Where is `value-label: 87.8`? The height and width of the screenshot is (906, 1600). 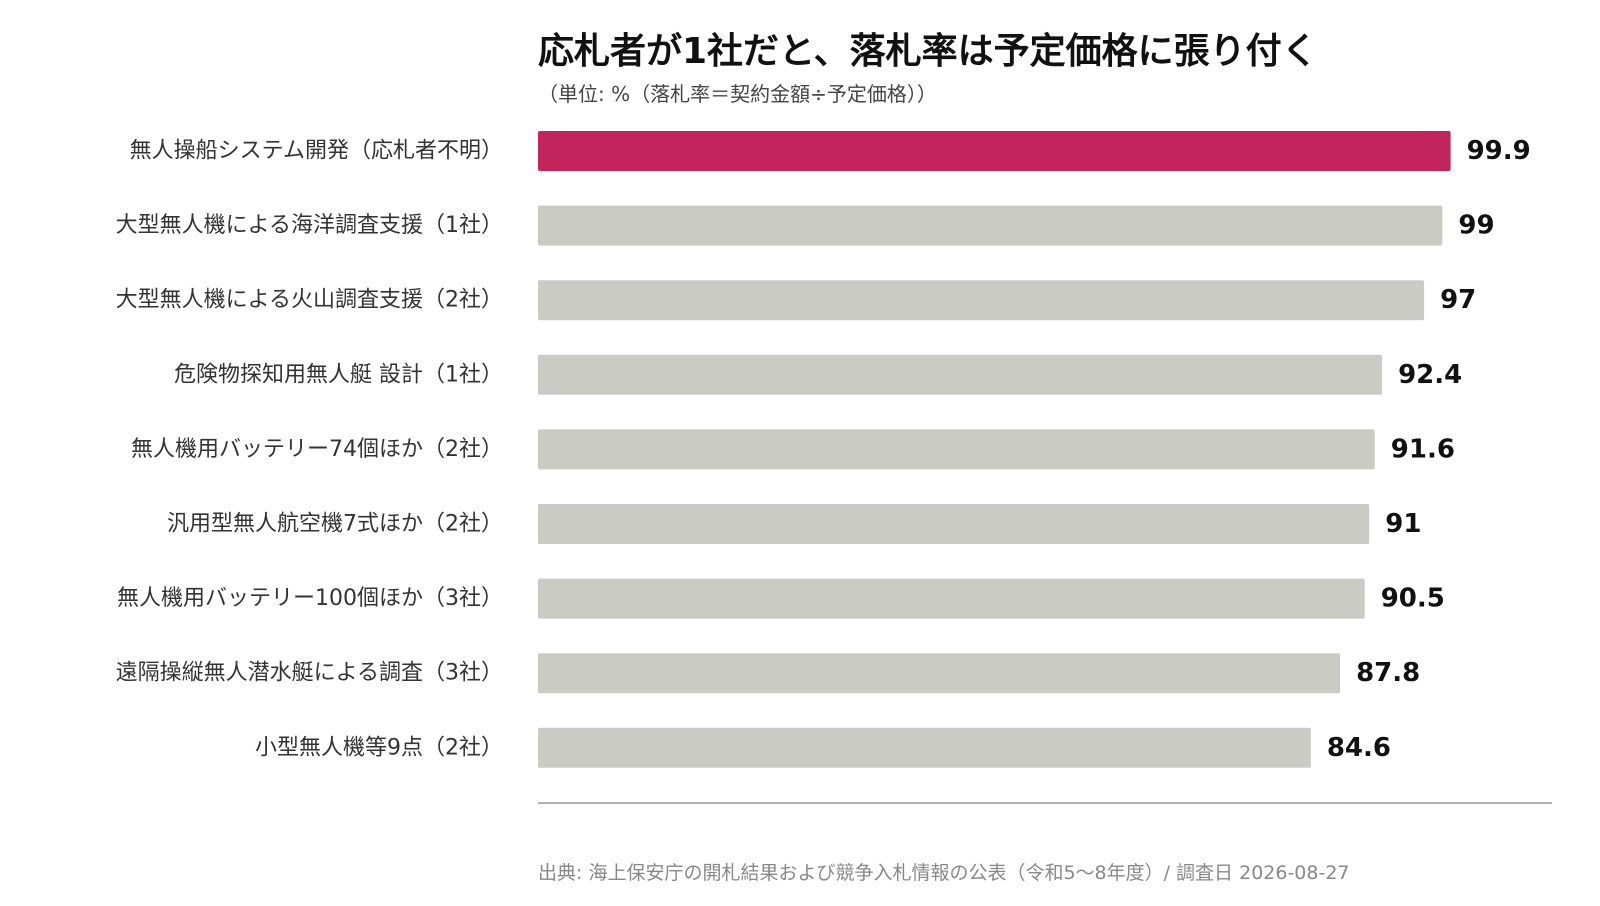 value-label: 87.8 is located at coordinates (1388, 673).